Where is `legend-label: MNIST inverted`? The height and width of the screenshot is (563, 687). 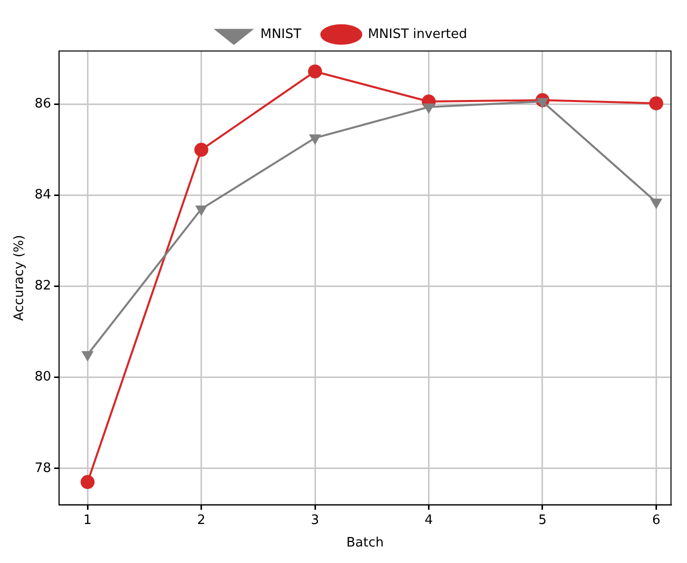 legend-label: MNIST inverted is located at coordinates (418, 34).